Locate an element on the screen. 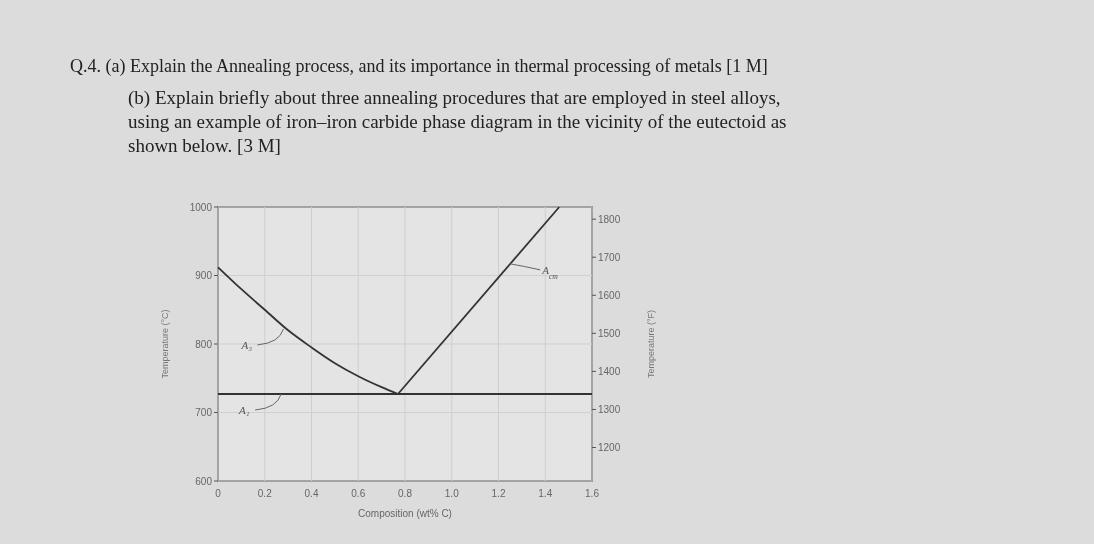 This screenshot has height=544, width=1094. y-axis-title: Temperature (°C) is located at coordinates (165, 344).